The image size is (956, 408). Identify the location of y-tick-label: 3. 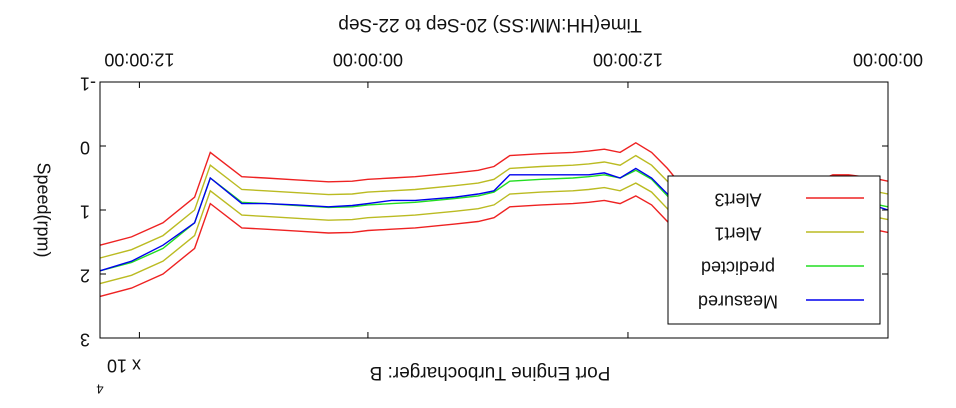
(85, 339).